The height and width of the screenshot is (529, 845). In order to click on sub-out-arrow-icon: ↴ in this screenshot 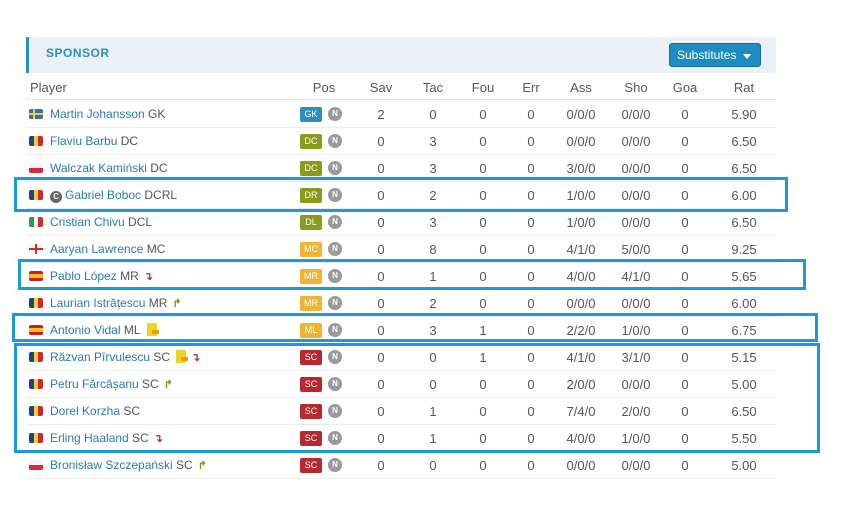, I will do `click(148, 277)`.